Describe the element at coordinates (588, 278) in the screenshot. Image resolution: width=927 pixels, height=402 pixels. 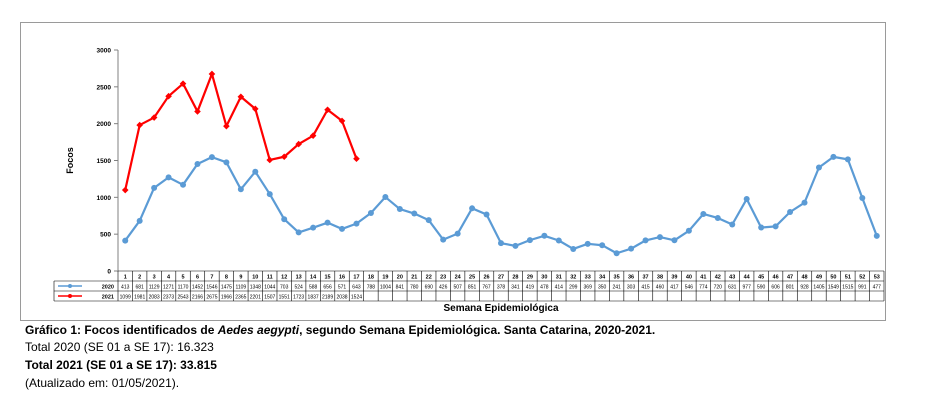
I see `x-tick-label: 33` at that location.